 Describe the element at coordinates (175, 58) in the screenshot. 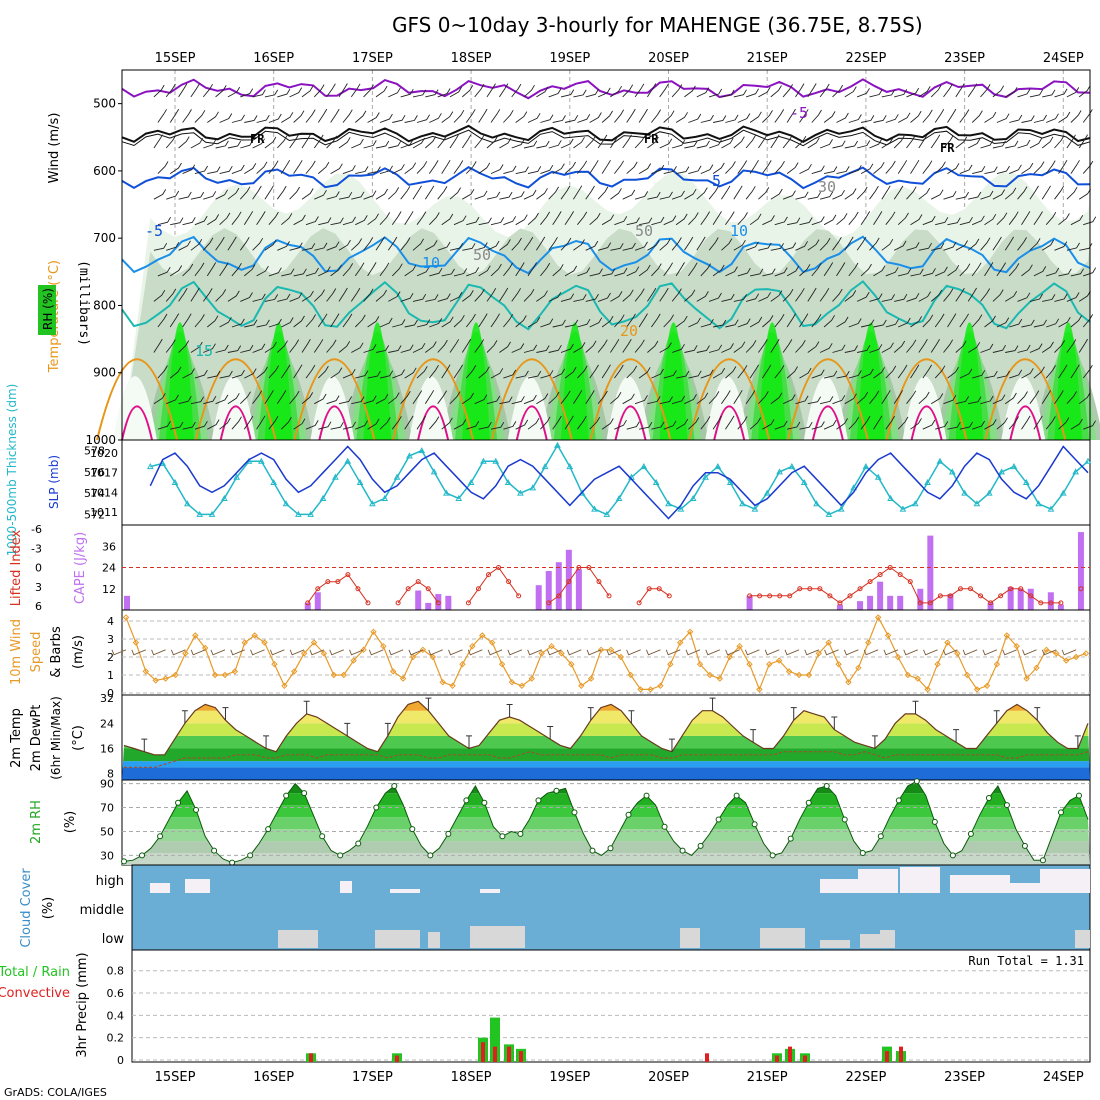

I see `date-label-top: 15SEP` at that location.